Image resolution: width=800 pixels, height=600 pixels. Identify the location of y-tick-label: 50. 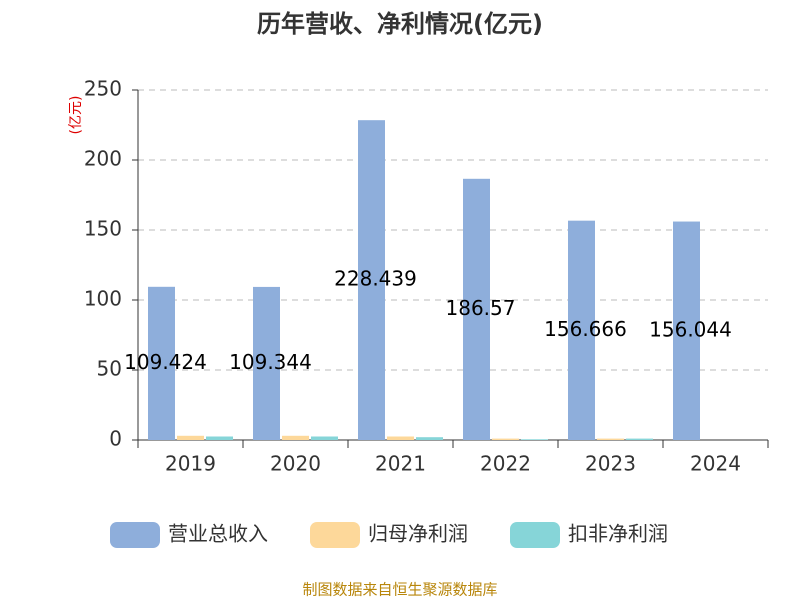
(109, 369).